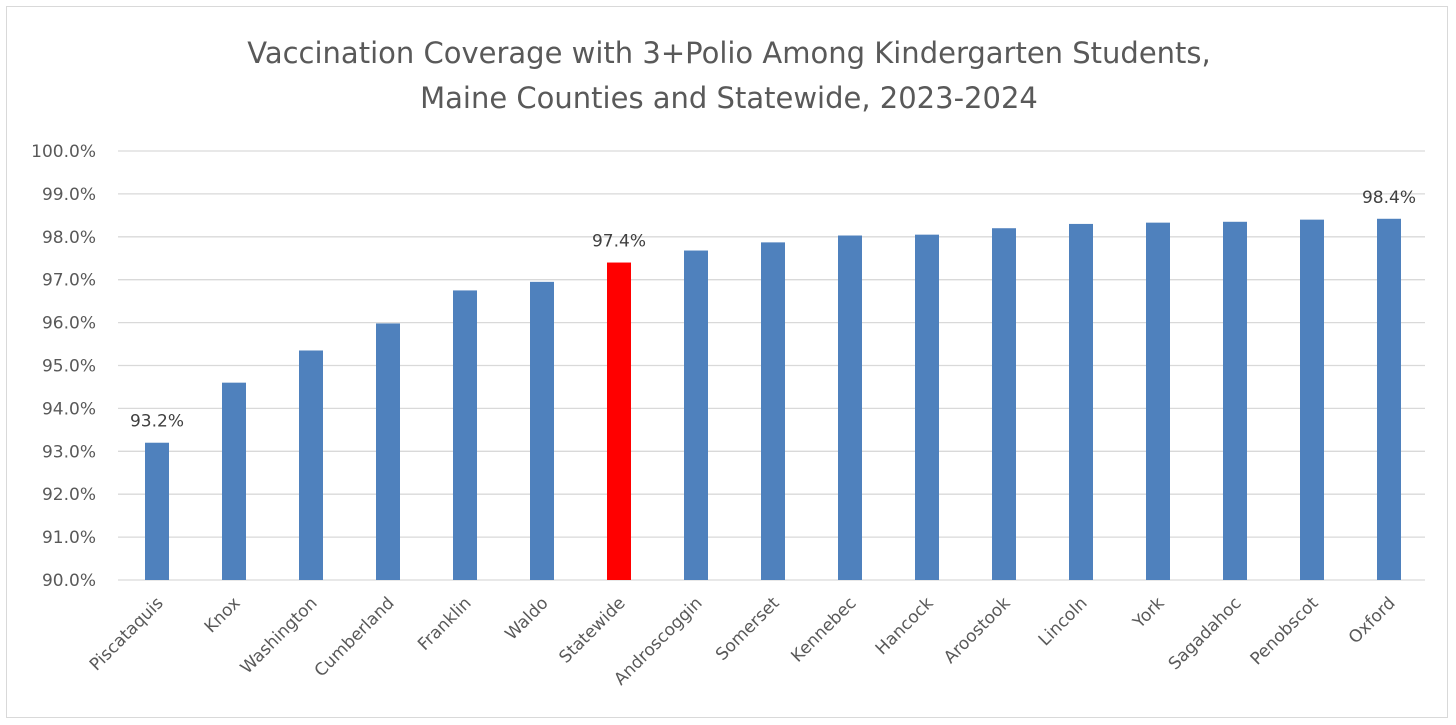 This screenshot has width=1456, height=725. What do you see at coordinates (1081, 401) in the screenshot?
I see `bar-lincoln` at bounding box center [1081, 401].